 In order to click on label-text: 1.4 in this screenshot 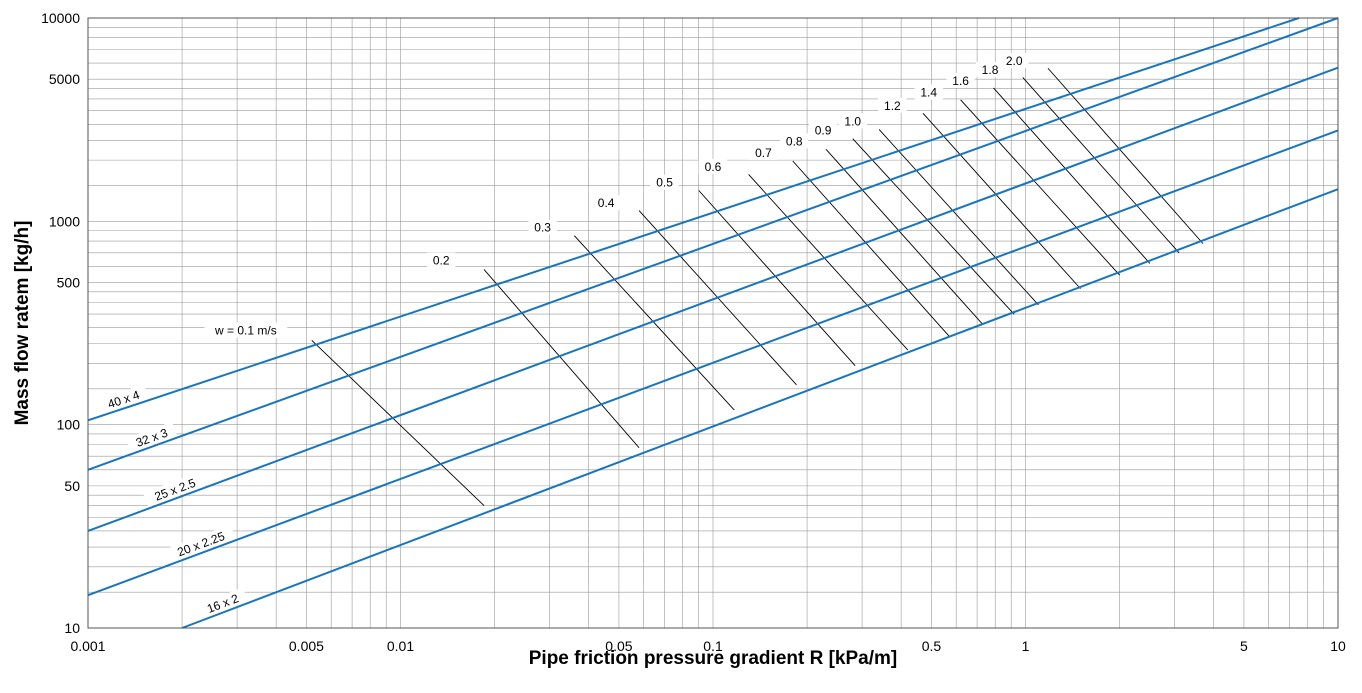, I will do `click(928, 93)`.